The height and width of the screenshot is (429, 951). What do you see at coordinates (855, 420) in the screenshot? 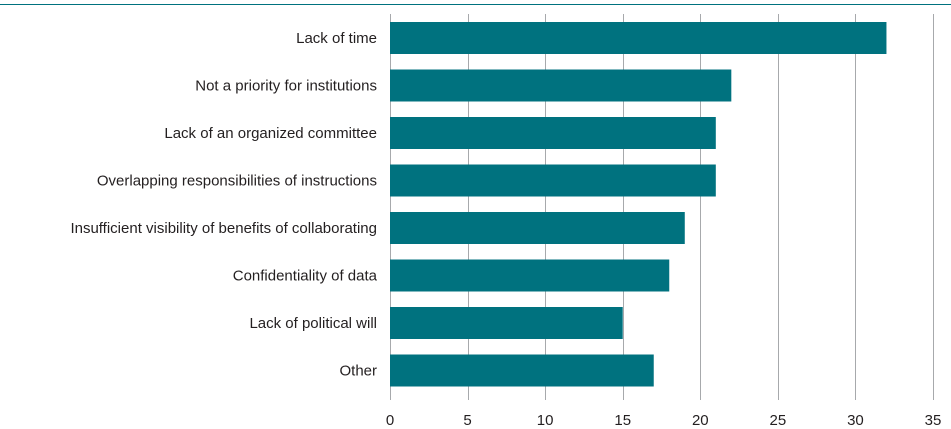
I see `x-tick-label-30: 30` at bounding box center [855, 420].